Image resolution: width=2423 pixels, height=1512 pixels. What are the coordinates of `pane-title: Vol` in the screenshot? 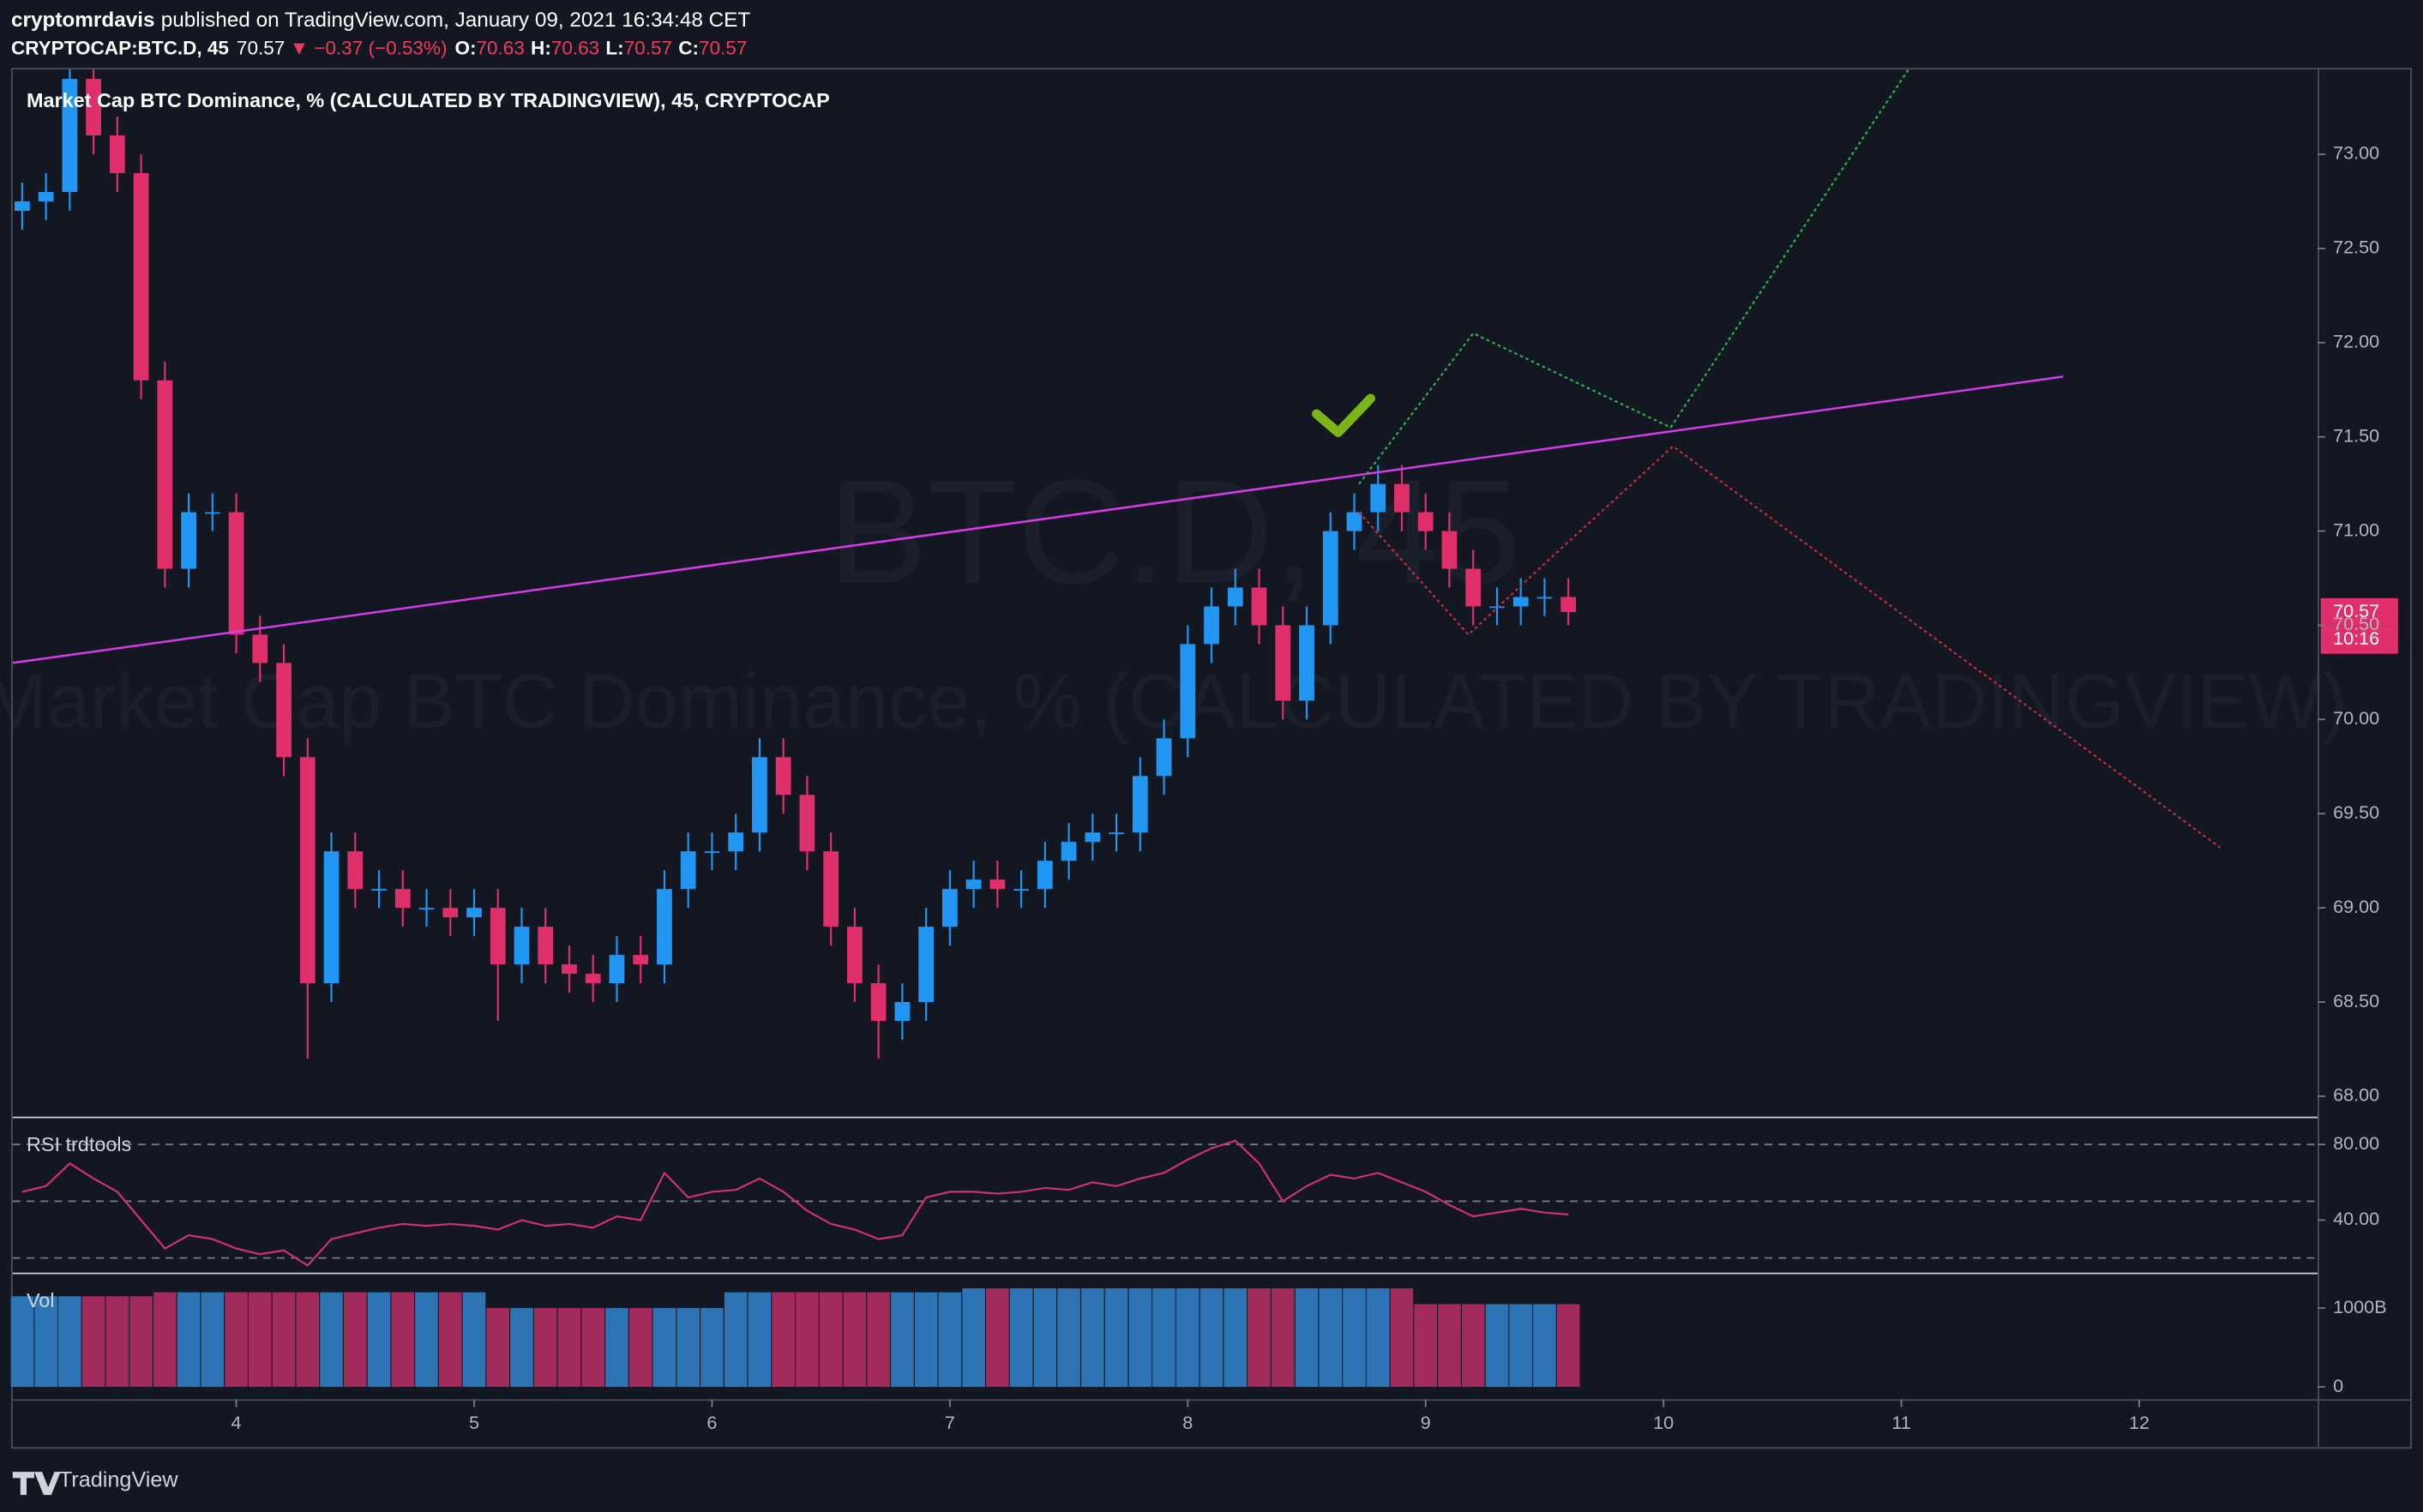 It's located at (41, 1300).